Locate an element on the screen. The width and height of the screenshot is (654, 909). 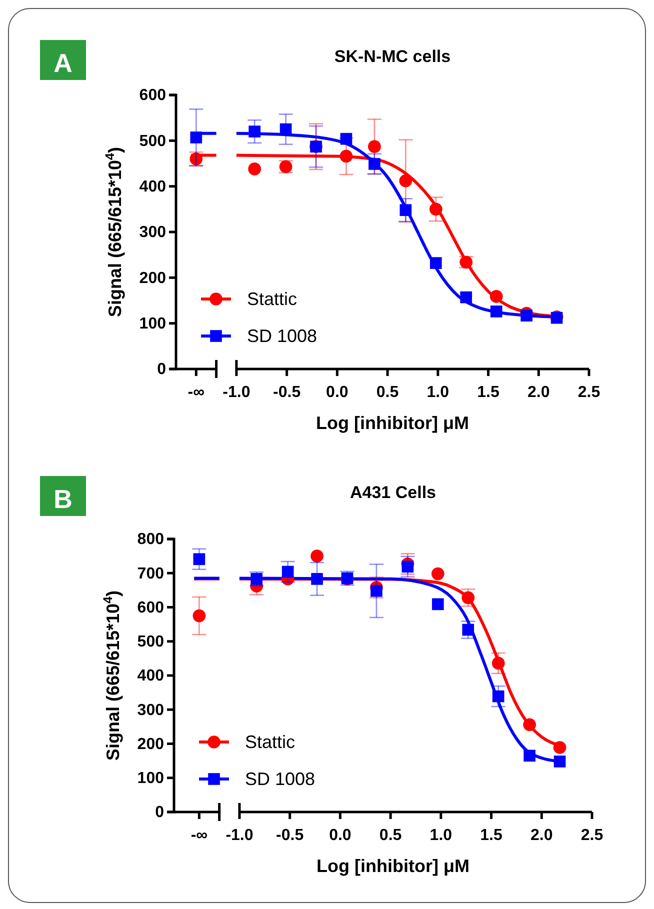
text: B is located at coordinates (63, 499).